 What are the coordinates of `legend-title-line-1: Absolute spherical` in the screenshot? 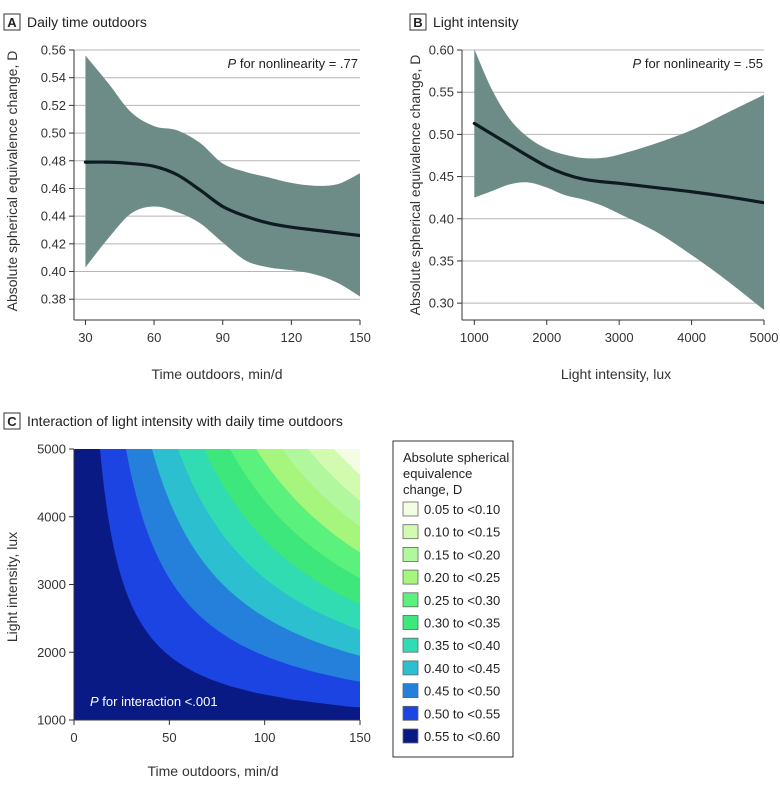 It's located at (456, 457).